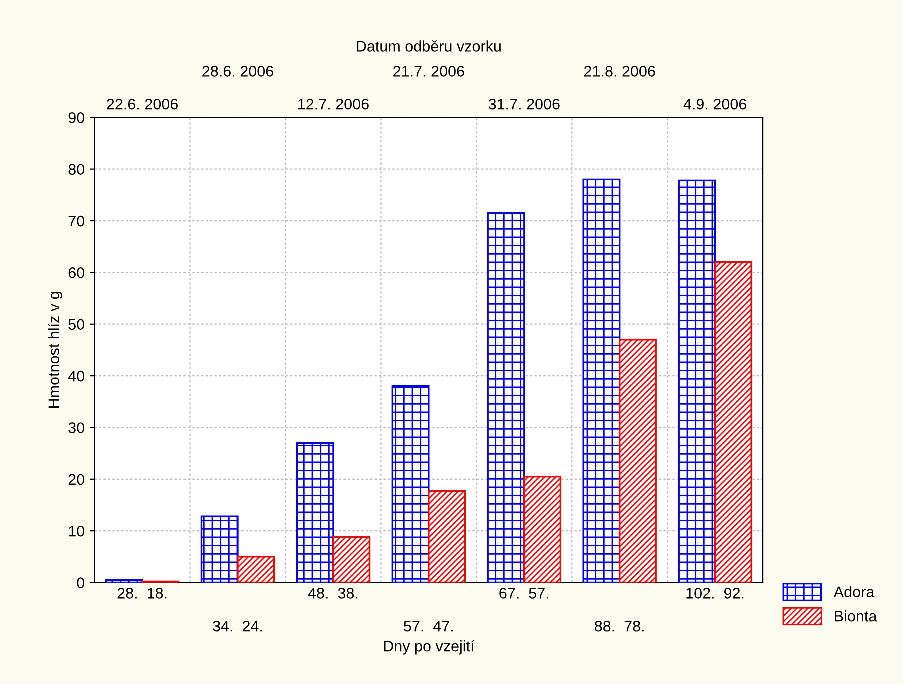 Image resolution: width=903 pixels, height=684 pixels. I want to click on legend-label: Adora, so click(854, 592).